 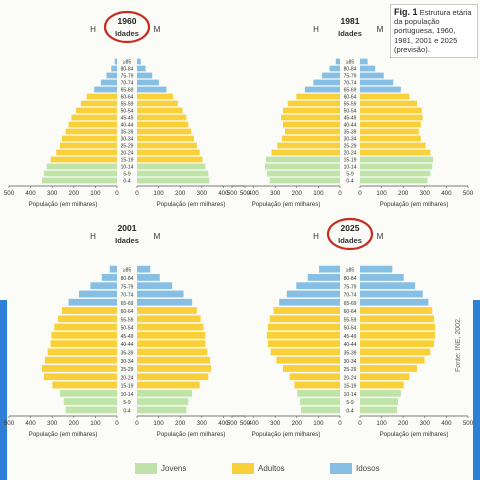 What do you see at coordinates (286, 434) in the screenshot?
I see `x-axis-title-left: População (em milhares)` at bounding box center [286, 434].